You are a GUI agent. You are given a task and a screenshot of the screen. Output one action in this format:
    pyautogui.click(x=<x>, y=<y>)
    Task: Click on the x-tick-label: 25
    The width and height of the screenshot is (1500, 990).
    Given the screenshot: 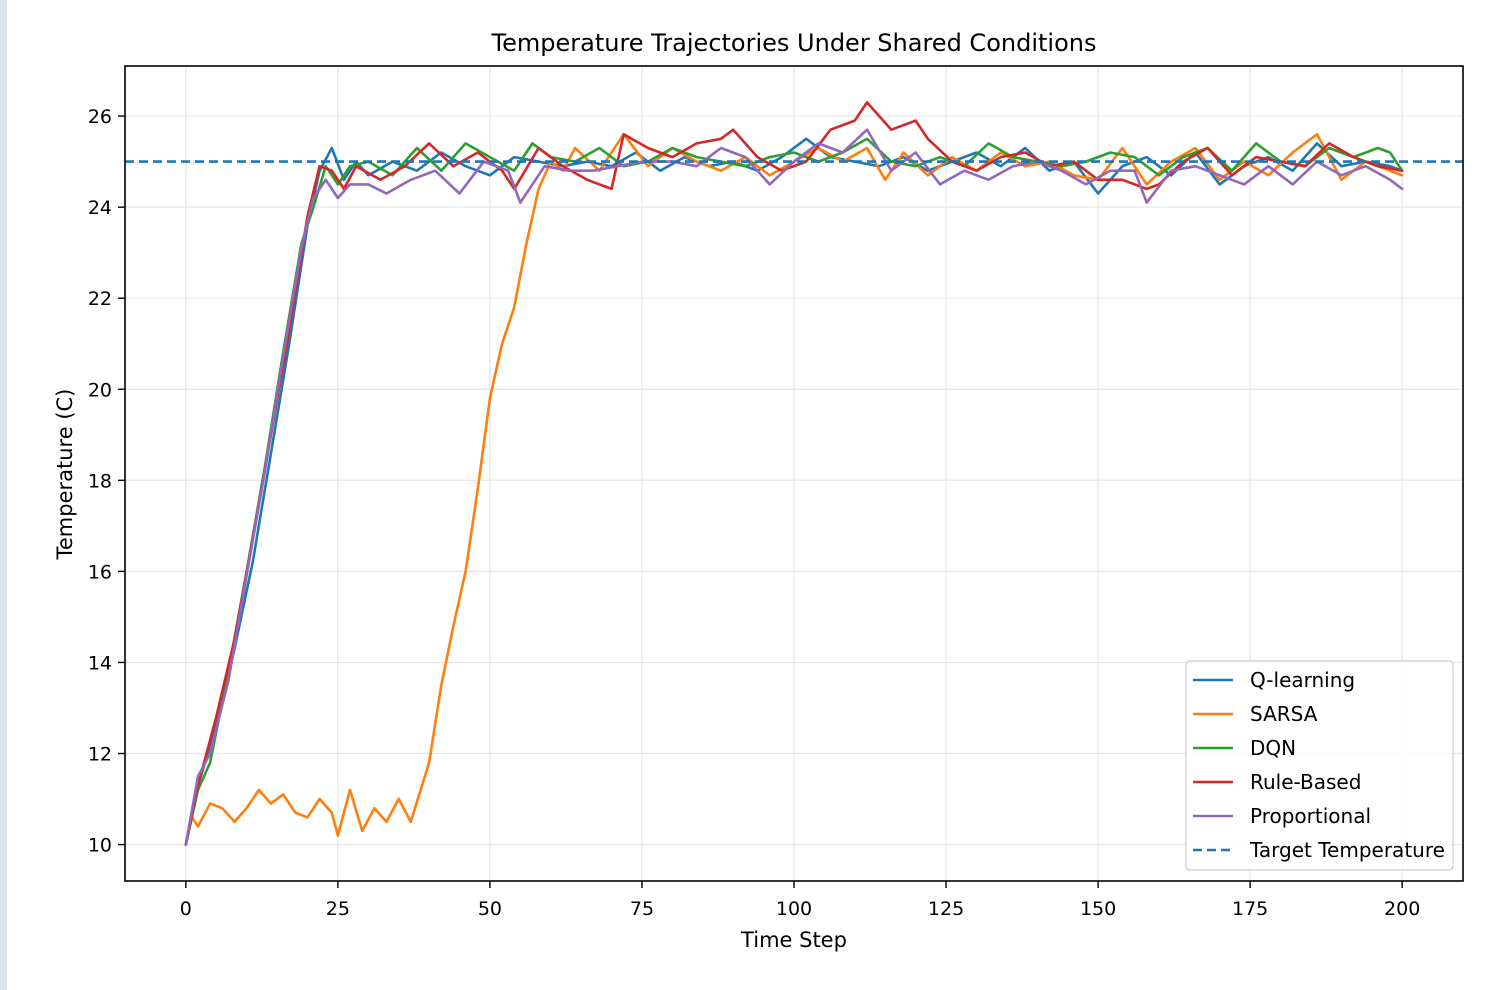 What is the action you would take?
    pyautogui.click(x=338, y=909)
    